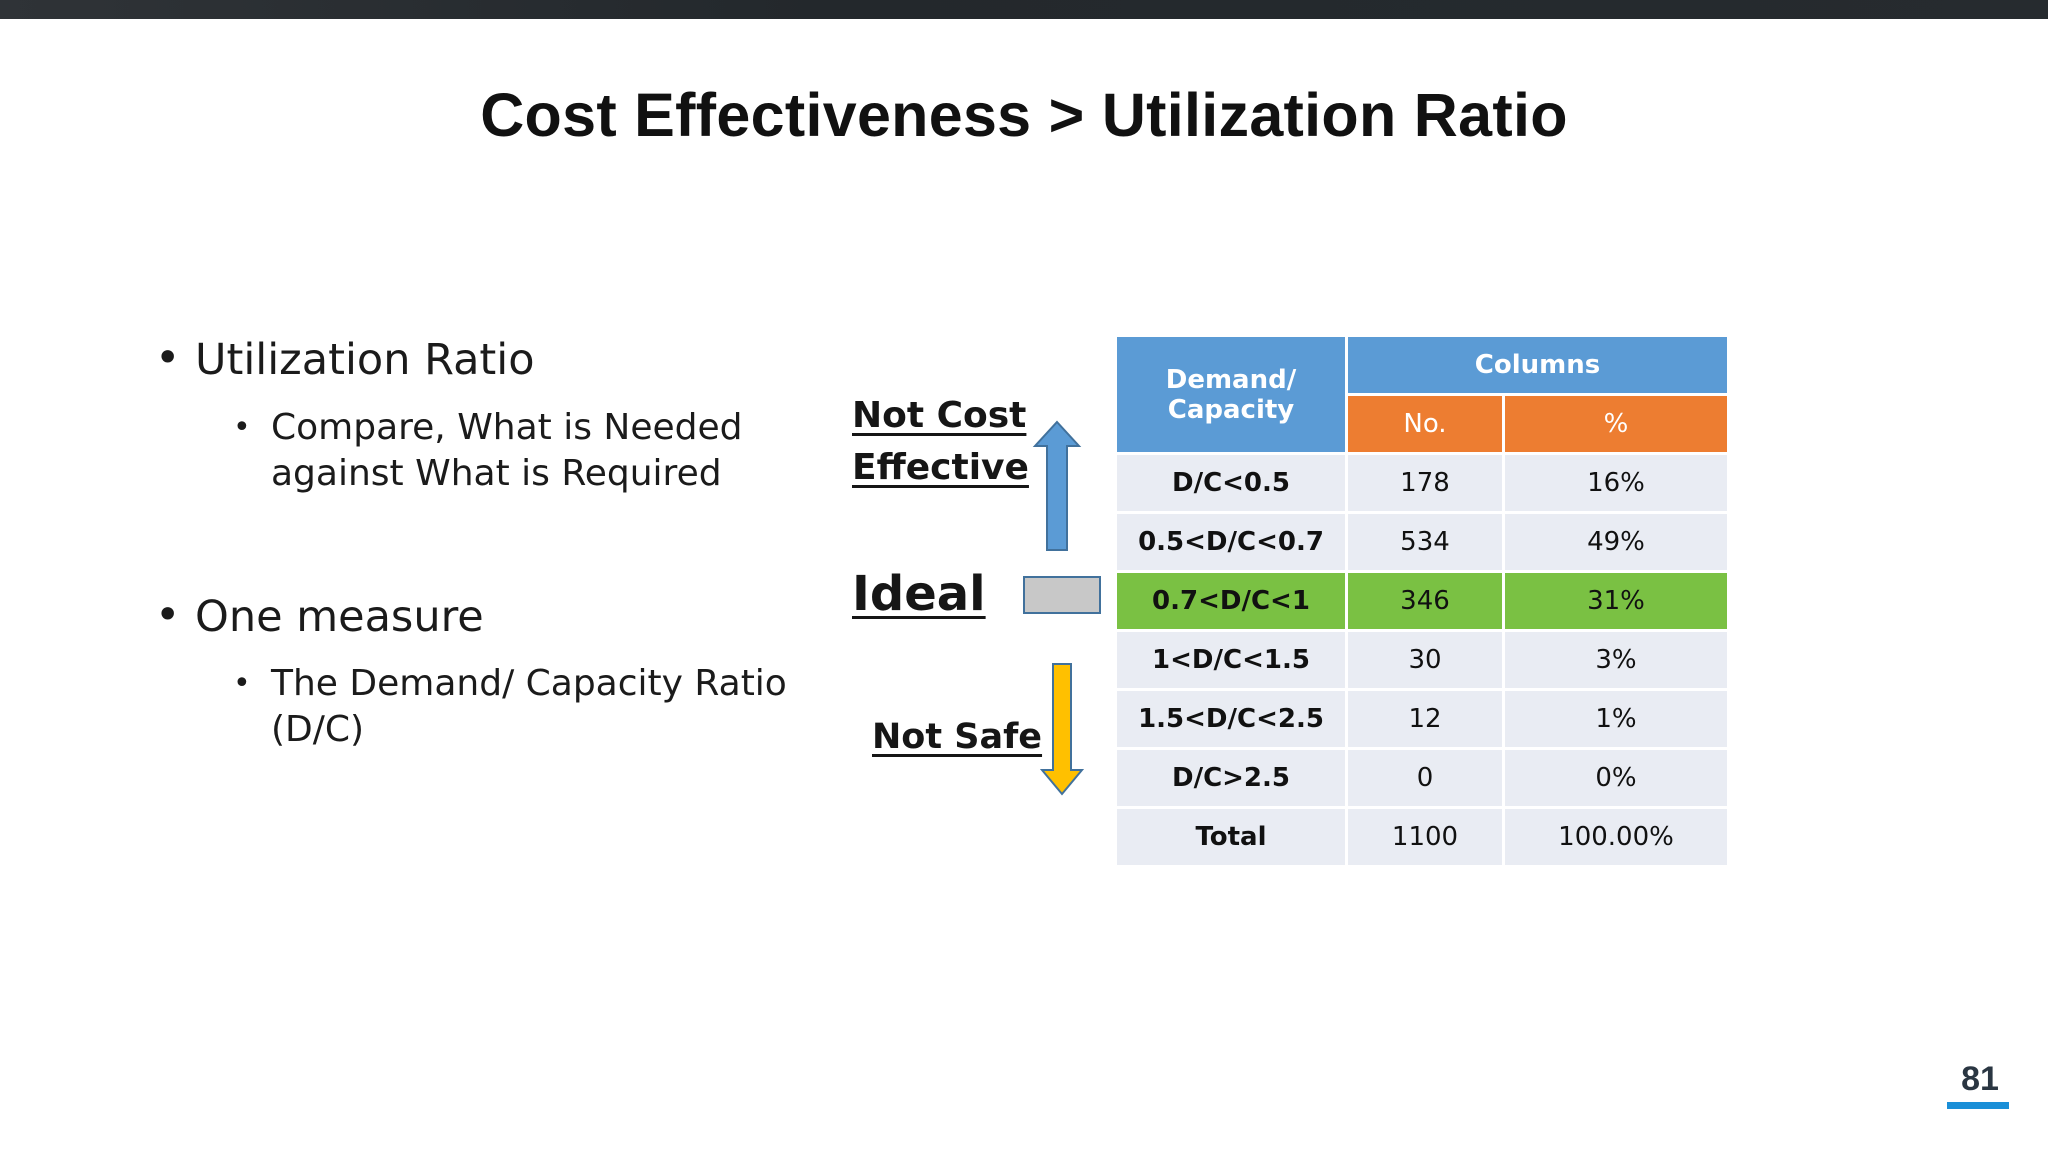  I want to click on page-number-underline, so click(1978, 1105).